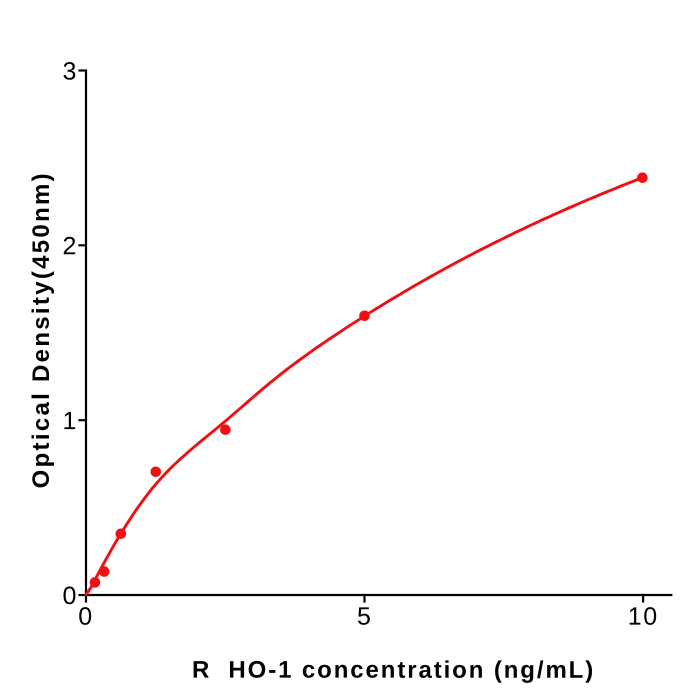  What do you see at coordinates (643, 617) in the screenshot?
I see `svg-text: 10` at bounding box center [643, 617].